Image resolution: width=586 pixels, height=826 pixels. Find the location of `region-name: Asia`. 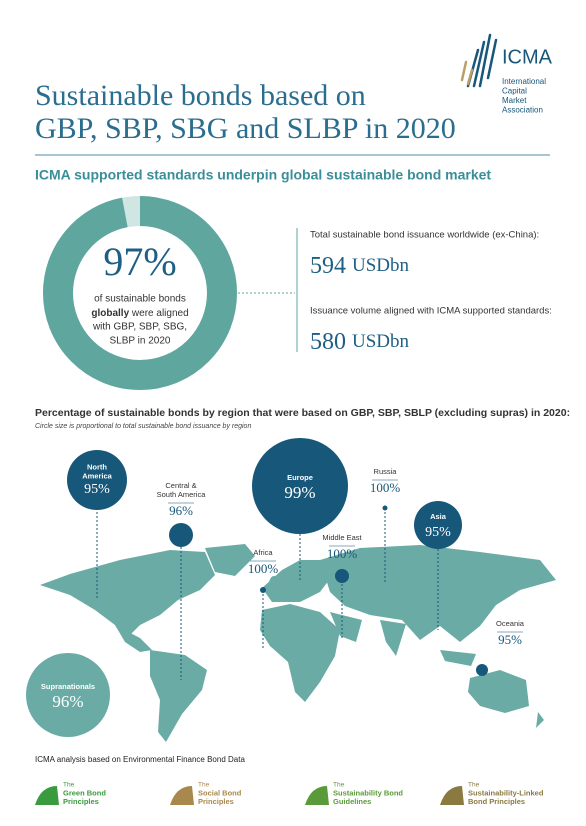

region-name: Asia is located at coordinates (438, 516).